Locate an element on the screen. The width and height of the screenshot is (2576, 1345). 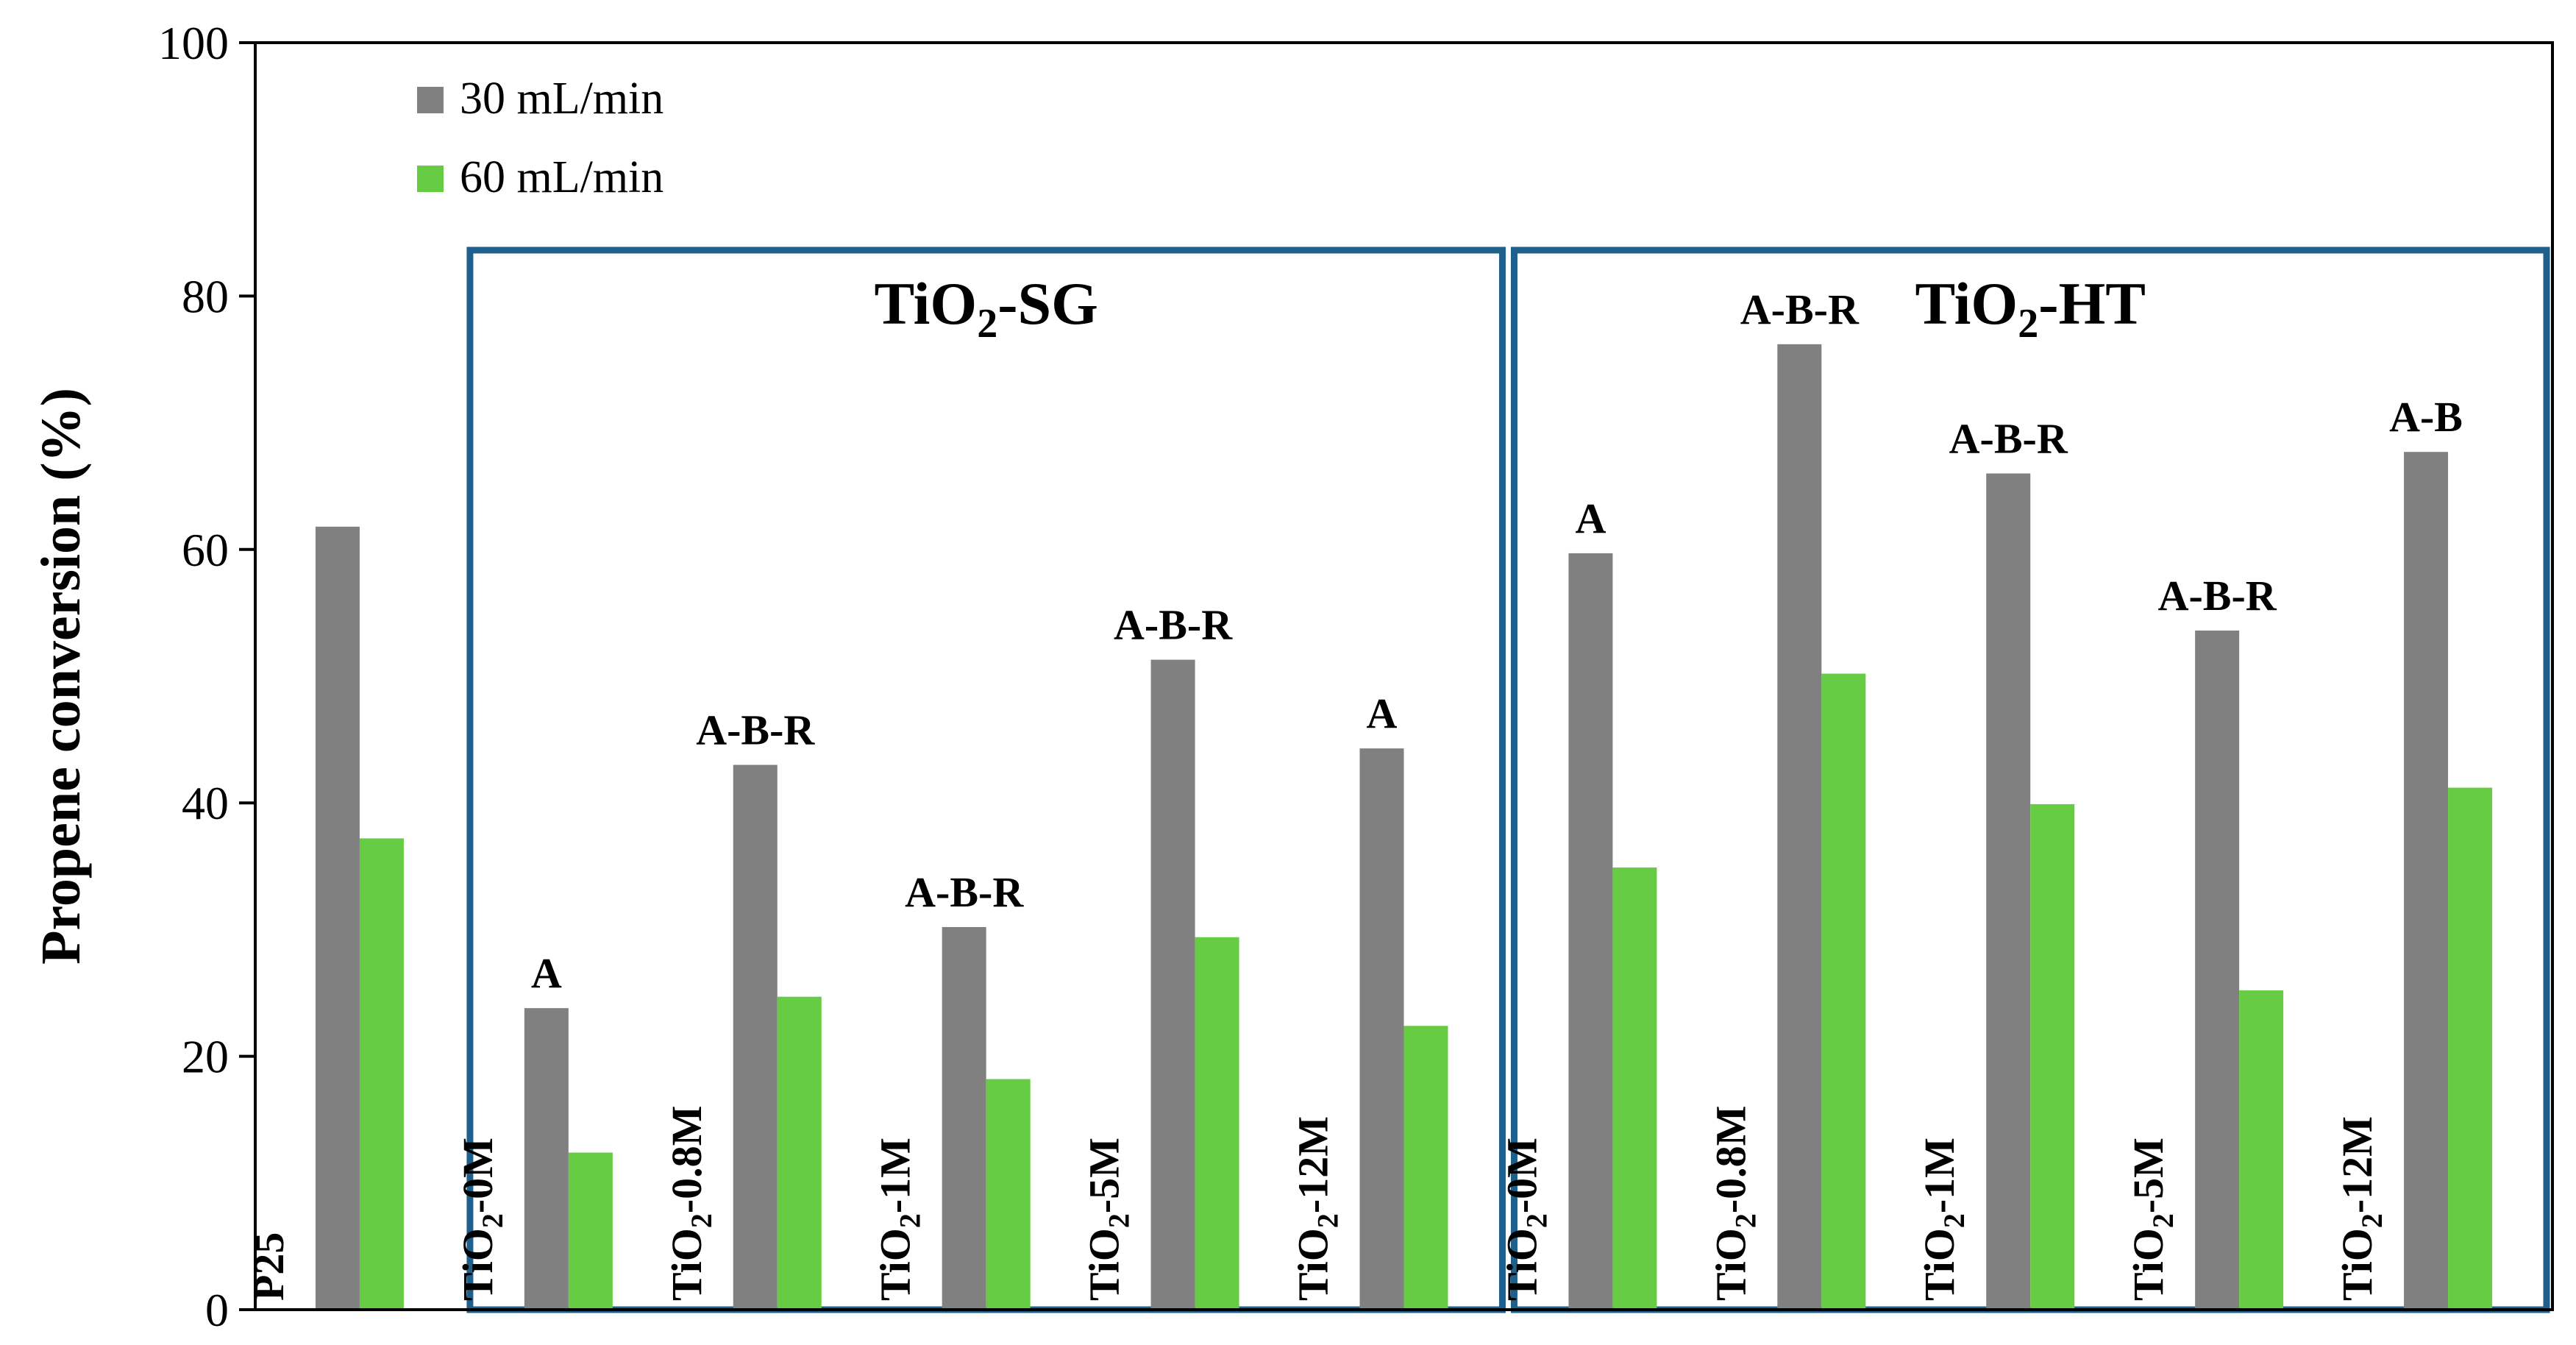
category-label-6: TiO2-12M is located at coordinates (1317, 1208).